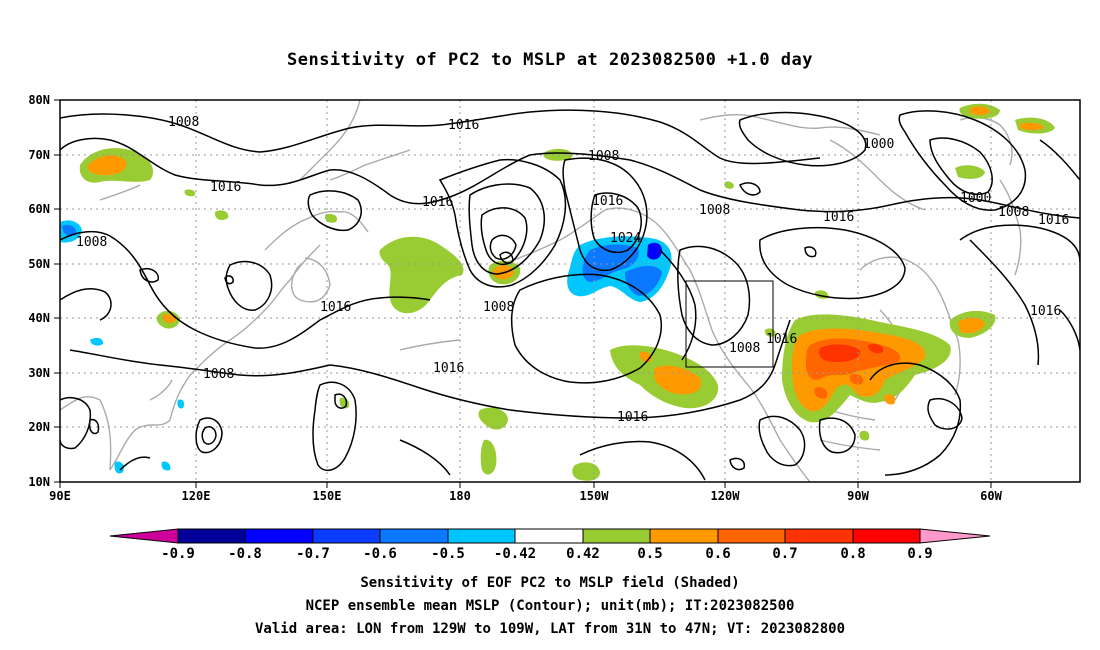 The width and height of the screenshot is (1100, 650). Describe the element at coordinates (858, 496) in the screenshot. I see `lon-label: 90W` at that location.